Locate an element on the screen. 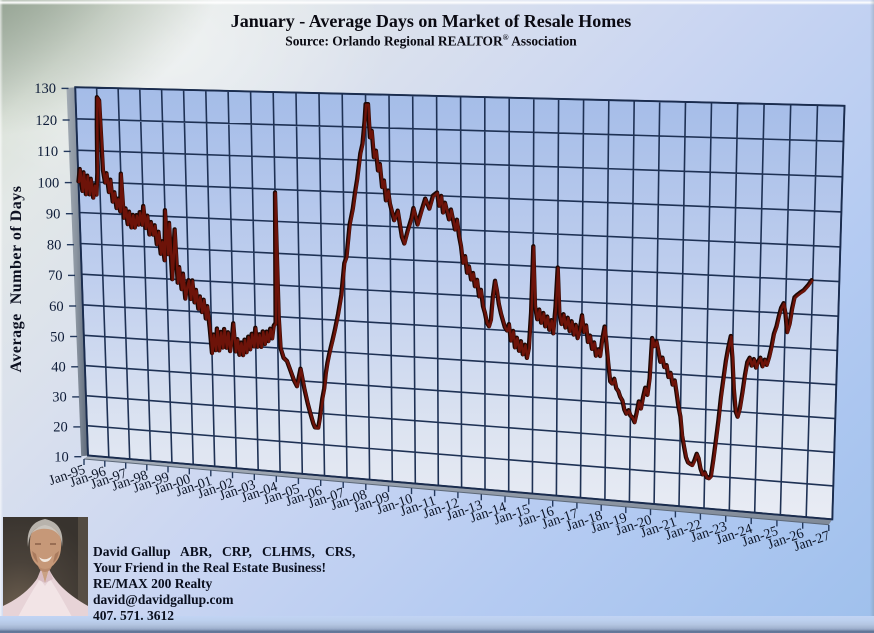 The width and height of the screenshot is (874, 633). svg-text: 100 is located at coordinates (49, 183).